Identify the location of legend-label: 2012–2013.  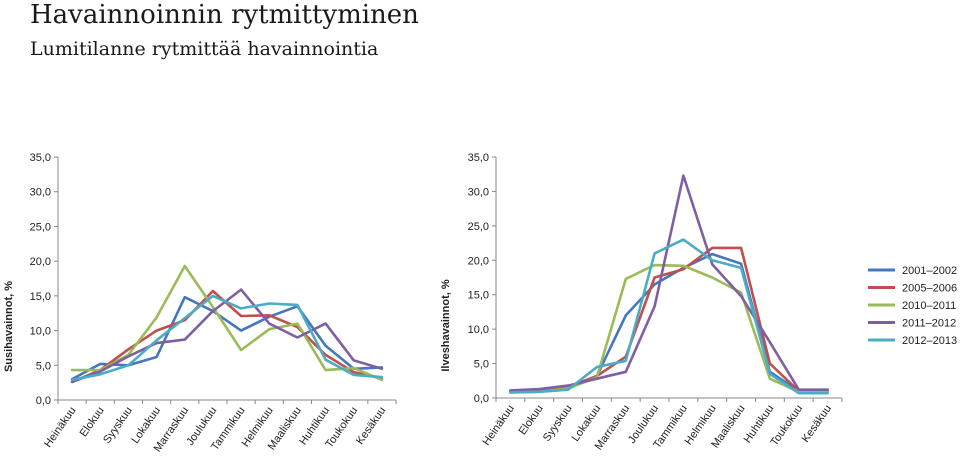
(929, 341).